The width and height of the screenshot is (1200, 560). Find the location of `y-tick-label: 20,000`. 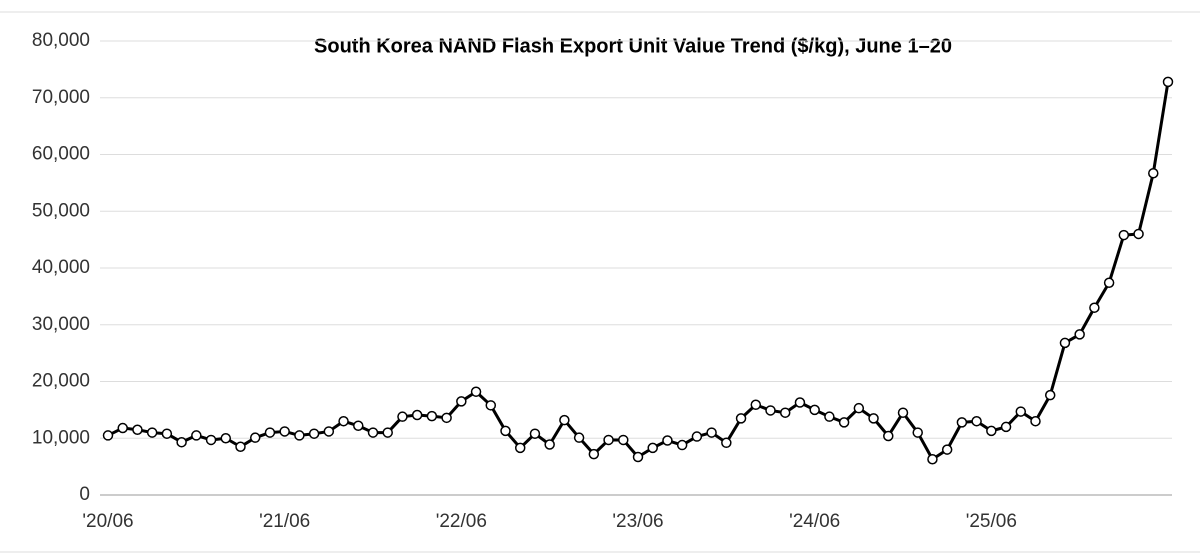

y-tick-label: 20,000 is located at coordinates (61, 381).